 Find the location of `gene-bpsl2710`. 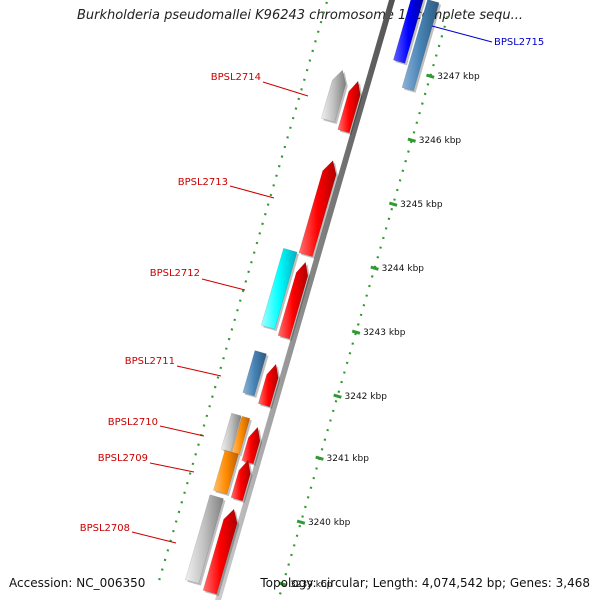

gene-bpsl2710 is located at coordinates (251, 445).